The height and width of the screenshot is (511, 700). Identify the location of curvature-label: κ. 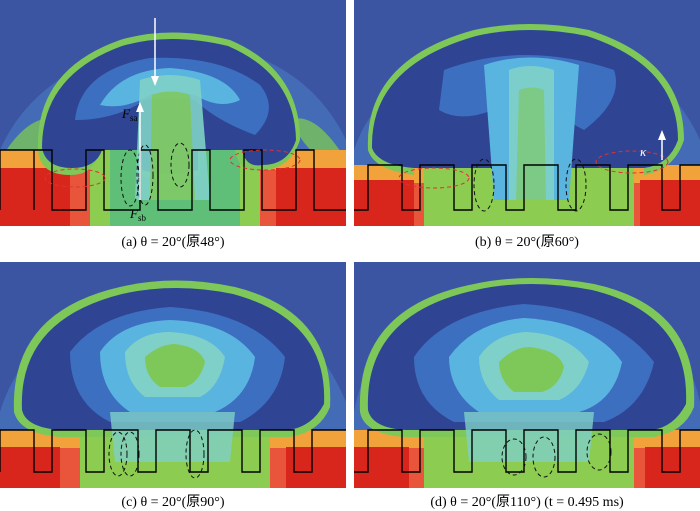
(643, 151).